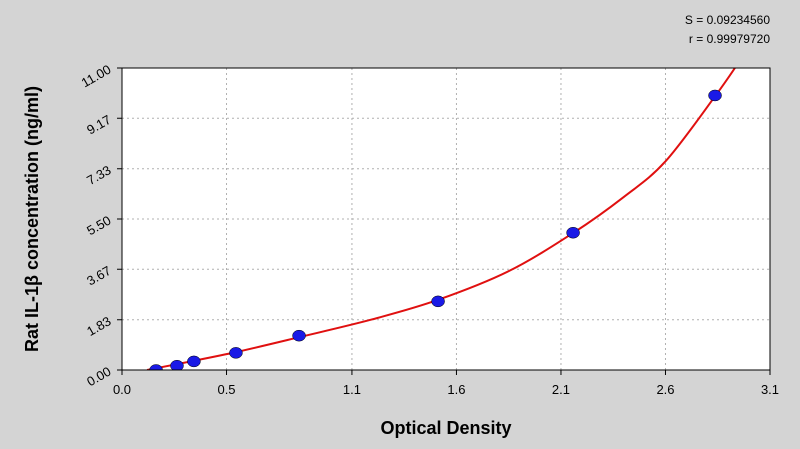 The height and width of the screenshot is (449, 800). I want to click on x-tick-label: 0.0, so click(122, 389).